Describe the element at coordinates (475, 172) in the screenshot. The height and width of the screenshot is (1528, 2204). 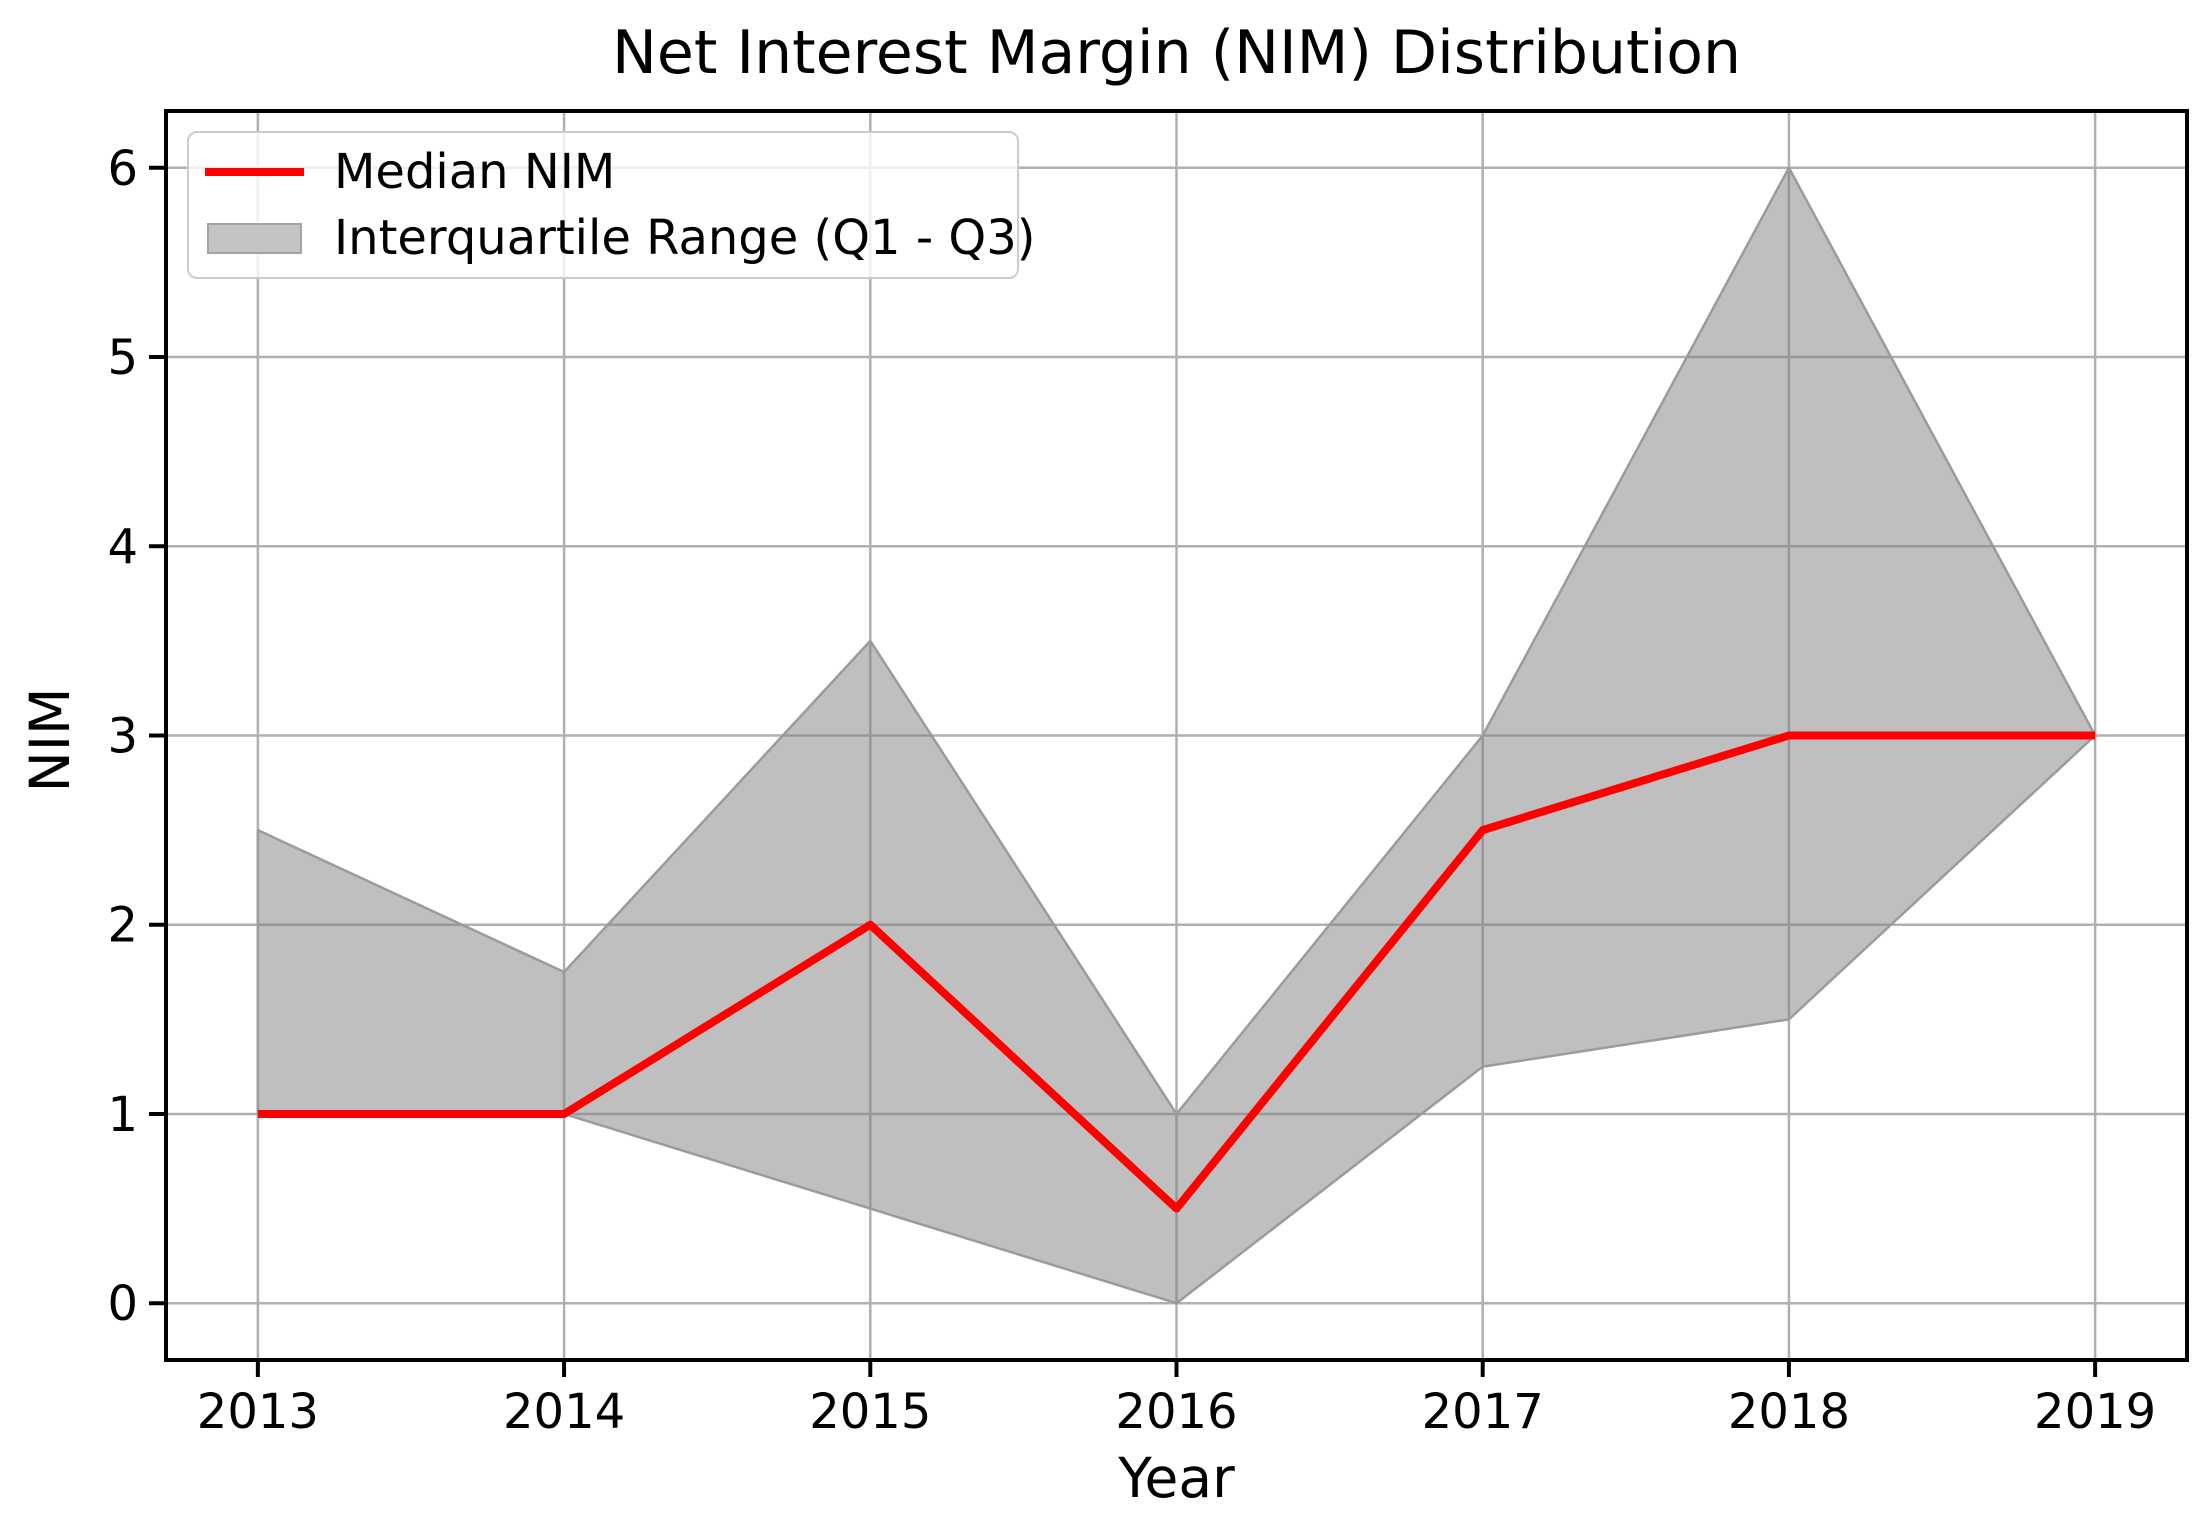
I see `legend-median-label: Median NIM` at that location.